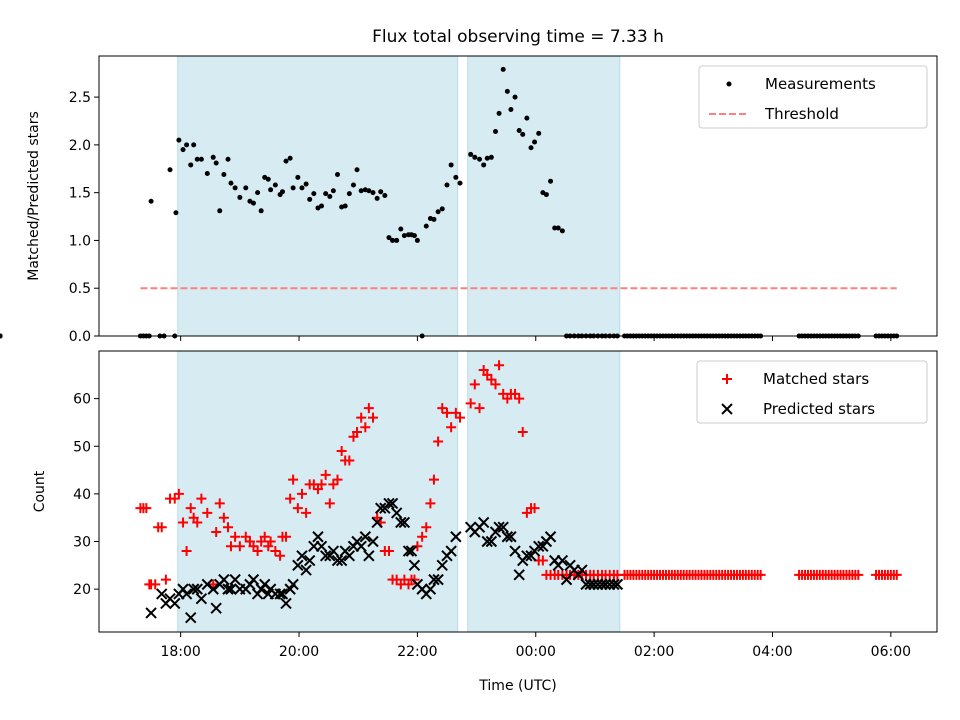  What do you see at coordinates (819, 409) in the screenshot?
I see `legend-label: Predicted stars` at bounding box center [819, 409].